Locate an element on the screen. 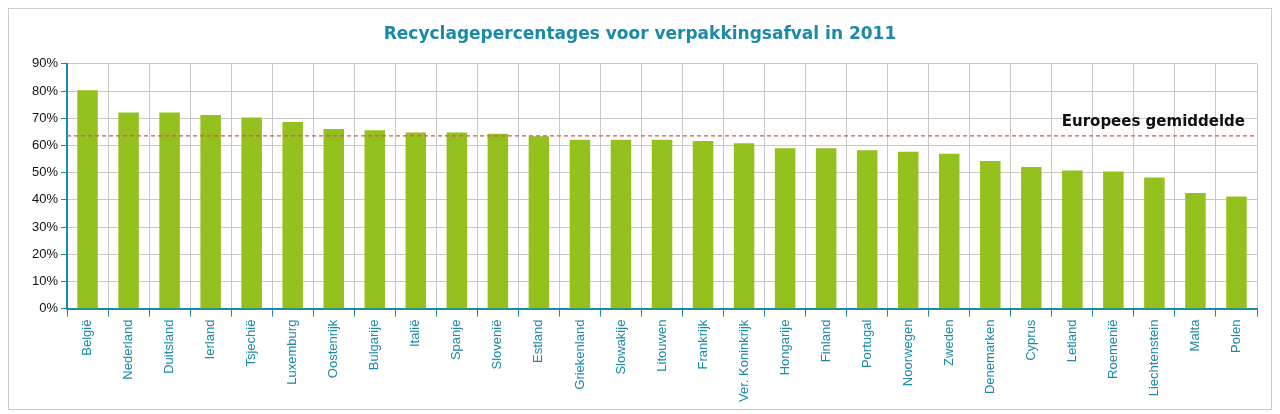 The width and height of the screenshot is (1280, 414). x-tick-label: Oostenrijk is located at coordinates (333, 349).